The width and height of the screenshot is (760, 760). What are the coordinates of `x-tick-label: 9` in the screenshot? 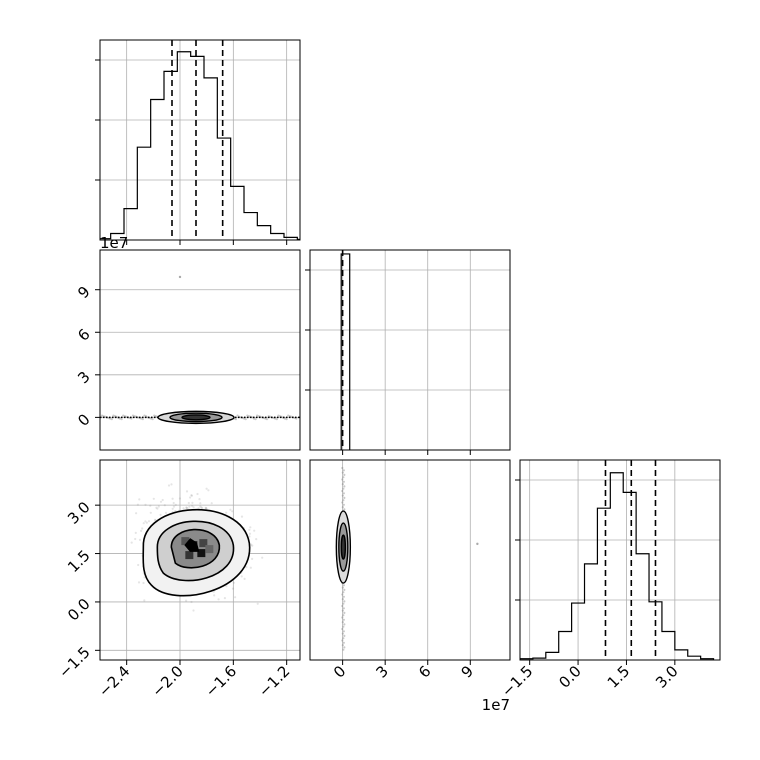 It's located at (467, 671).